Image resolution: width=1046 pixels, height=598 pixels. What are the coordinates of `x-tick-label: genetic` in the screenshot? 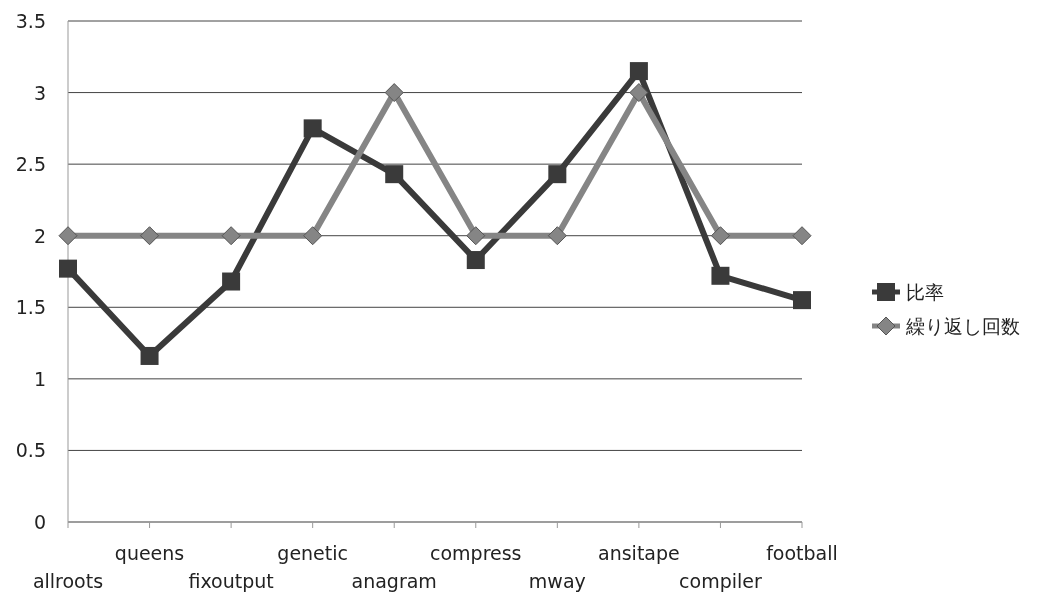 It's located at (312, 553).